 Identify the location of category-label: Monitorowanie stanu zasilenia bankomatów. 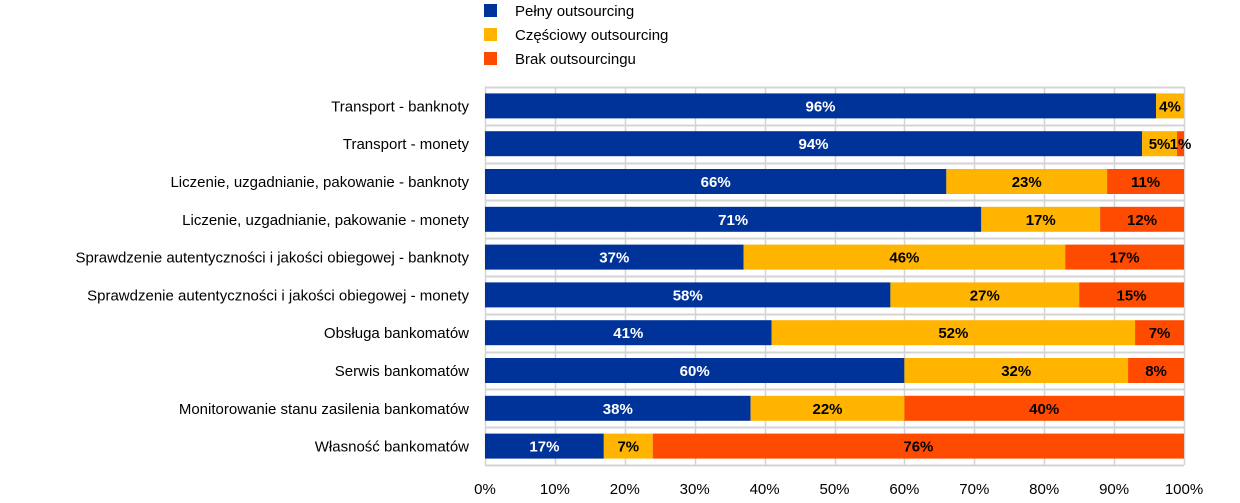
(324, 409).